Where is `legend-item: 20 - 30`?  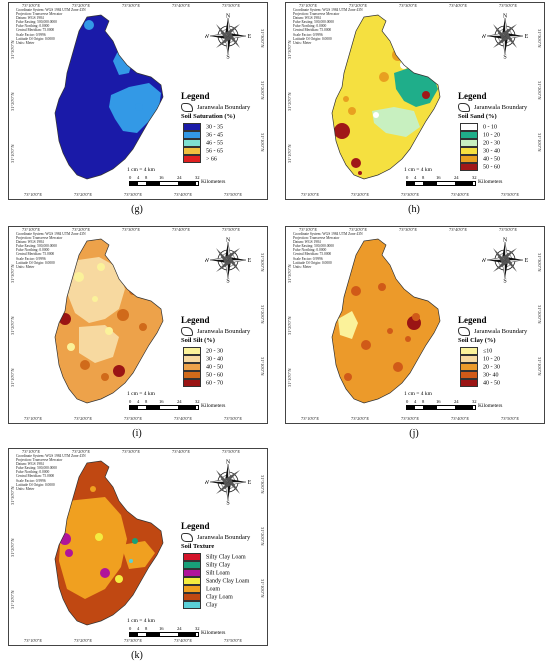 legend-item: 20 - 30 is located at coordinates (480, 367).